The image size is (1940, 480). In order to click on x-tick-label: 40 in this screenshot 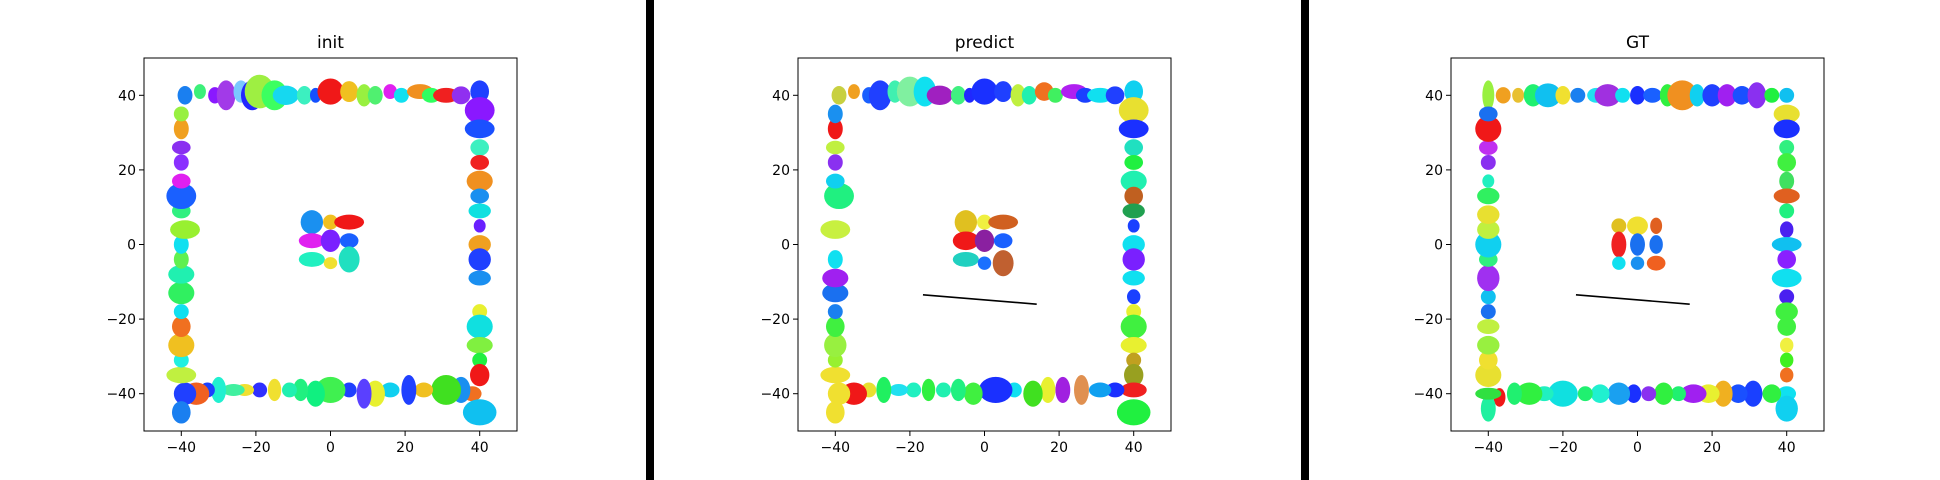, I will do `click(1134, 448)`.